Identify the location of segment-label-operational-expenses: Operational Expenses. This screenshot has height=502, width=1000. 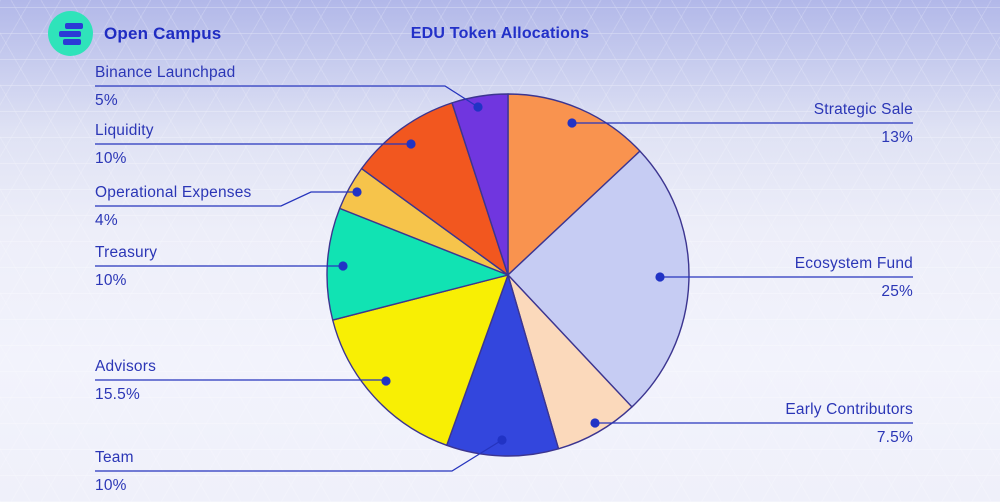
(173, 192).